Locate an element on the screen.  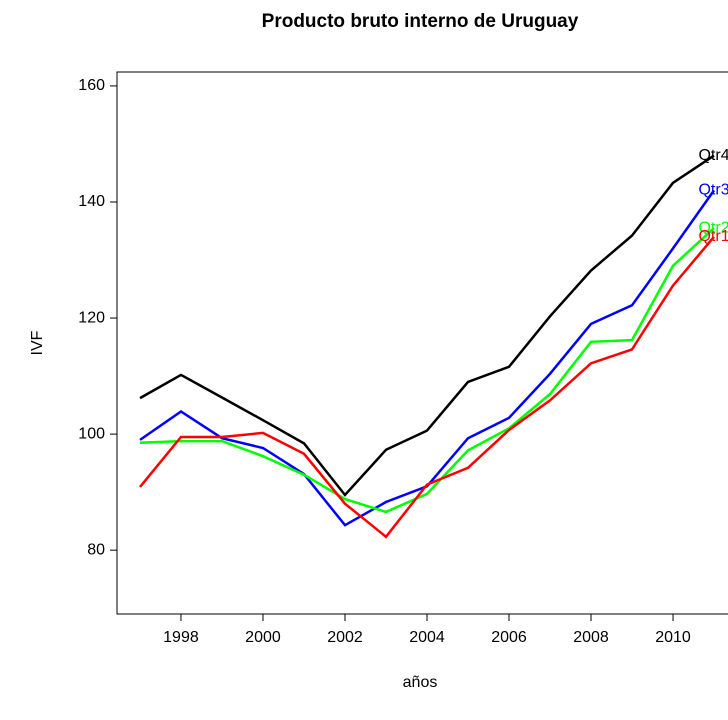
x-tick-label: 2002 is located at coordinates (345, 637).